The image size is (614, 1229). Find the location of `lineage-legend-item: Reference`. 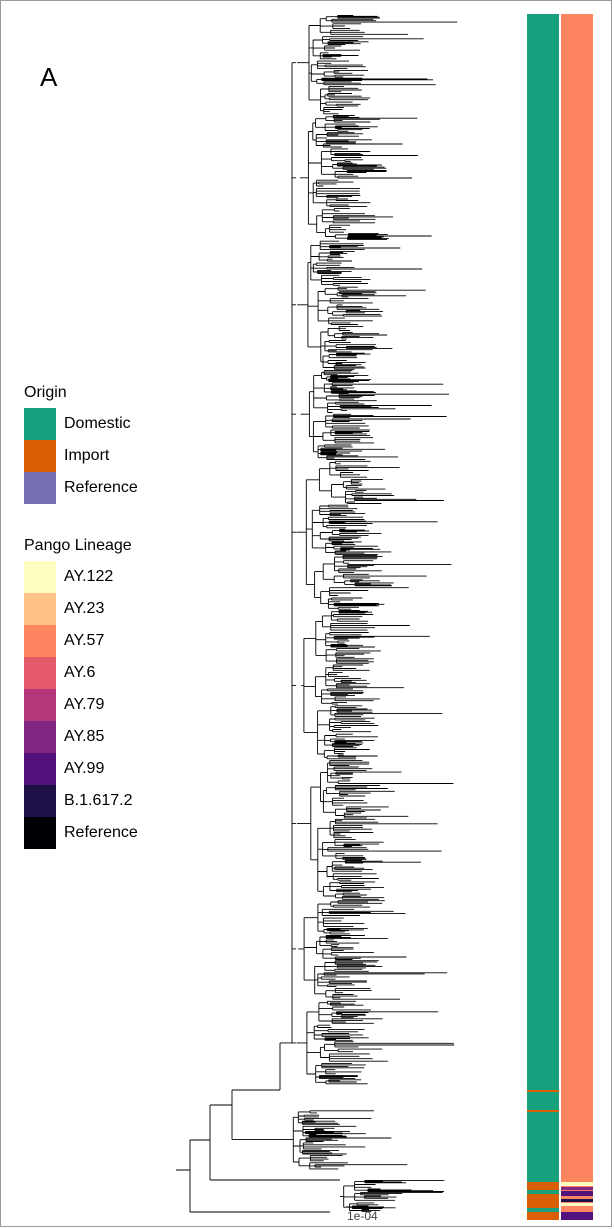

lineage-legend-item: Reference is located at coordinates (81, 833).